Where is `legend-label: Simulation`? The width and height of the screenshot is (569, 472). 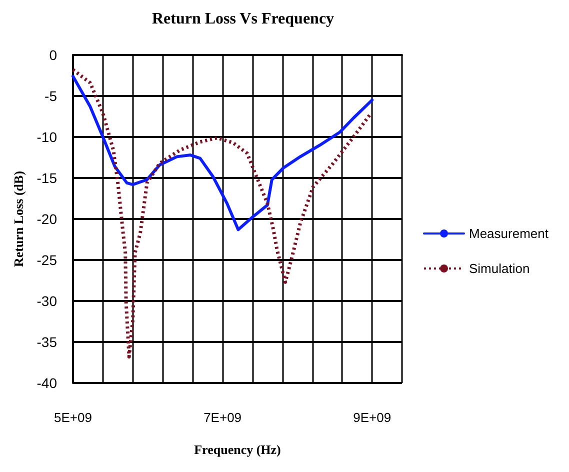 legend-label: Simulation is located at coordinates (499, 268).